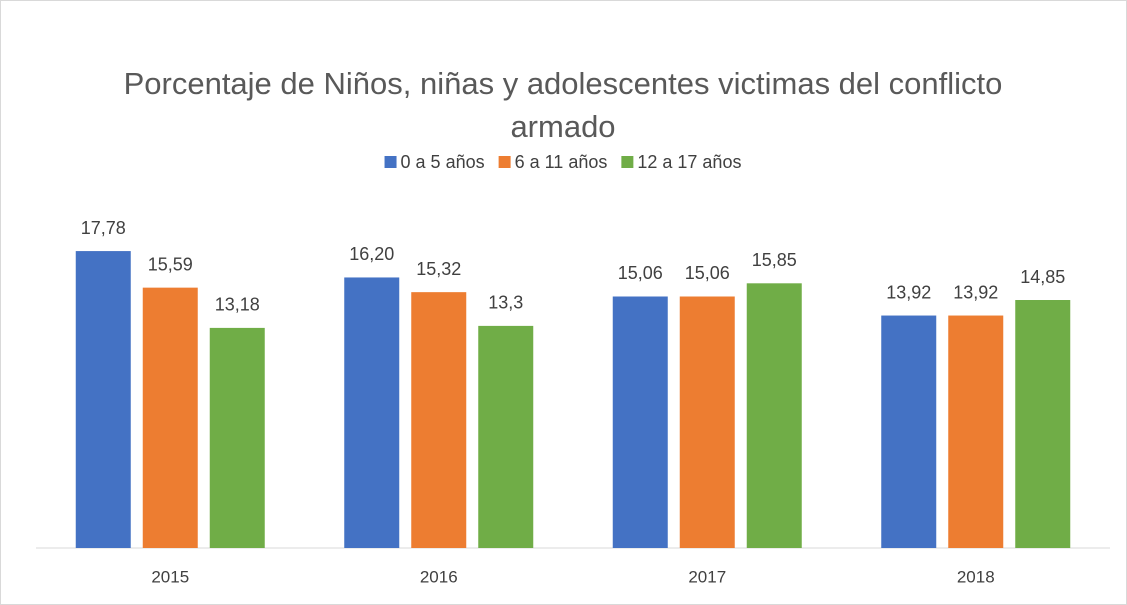  I want to click on data-label: 13,18, so click(237, 305).